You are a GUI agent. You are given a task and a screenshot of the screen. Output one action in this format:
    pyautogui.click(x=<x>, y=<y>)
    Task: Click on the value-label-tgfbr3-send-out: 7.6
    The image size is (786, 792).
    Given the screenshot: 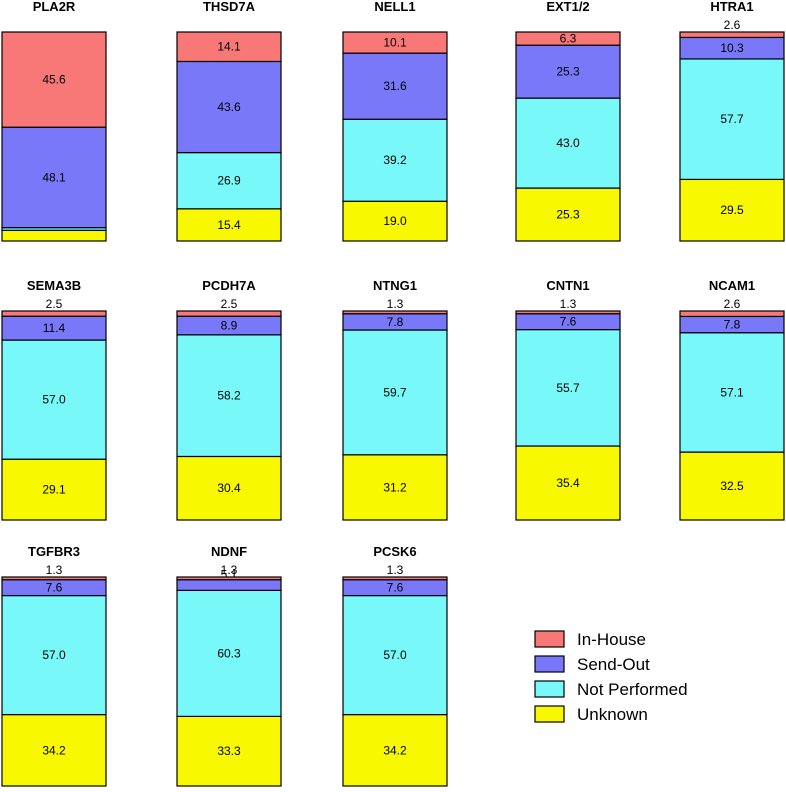 What is the action you would take?
    pyautogui.click(x=54, y=588)
    